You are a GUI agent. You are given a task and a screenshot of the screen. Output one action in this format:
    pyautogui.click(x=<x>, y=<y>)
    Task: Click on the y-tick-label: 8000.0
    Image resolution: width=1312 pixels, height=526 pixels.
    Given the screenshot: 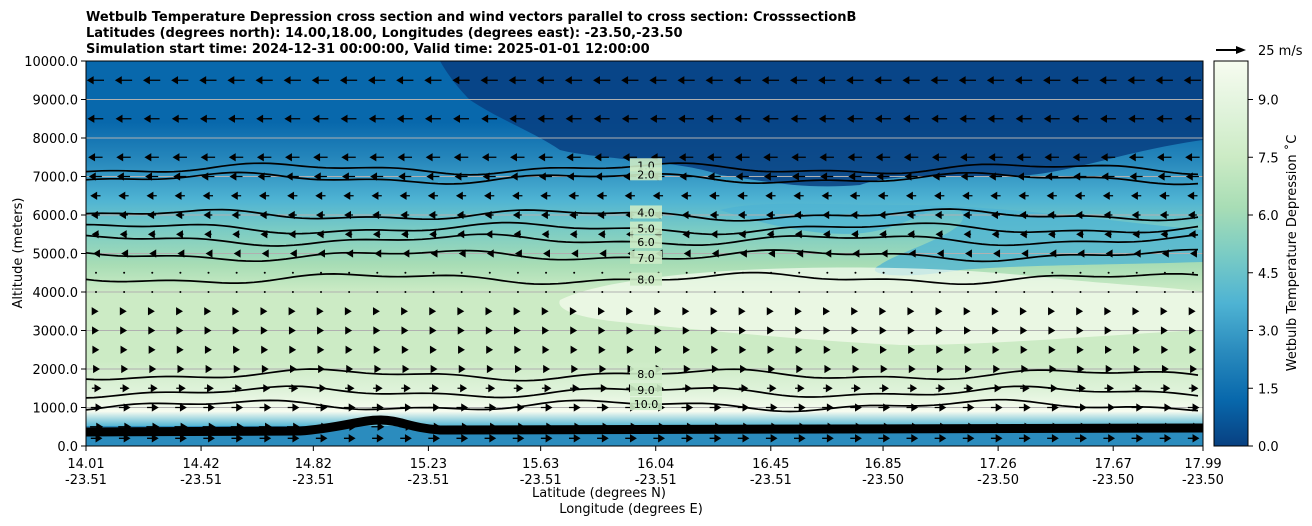 What is the action you would take?
    pyautogui.click(x=56, y=139)
    